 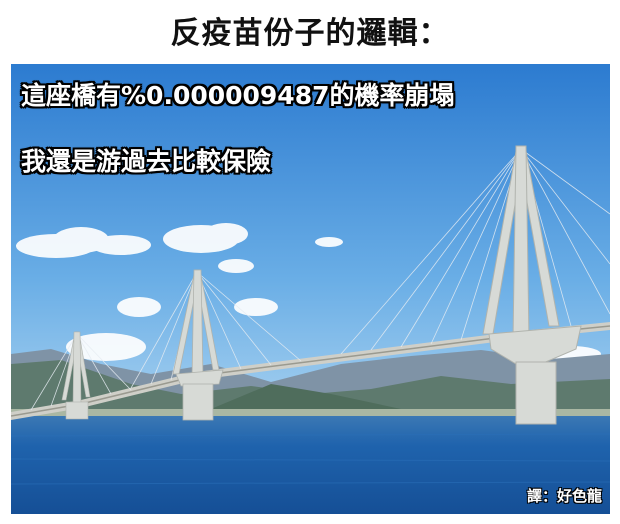 I want to click on caption-line-2: 我還是游過去比較保險, so click(x=146, y=161).